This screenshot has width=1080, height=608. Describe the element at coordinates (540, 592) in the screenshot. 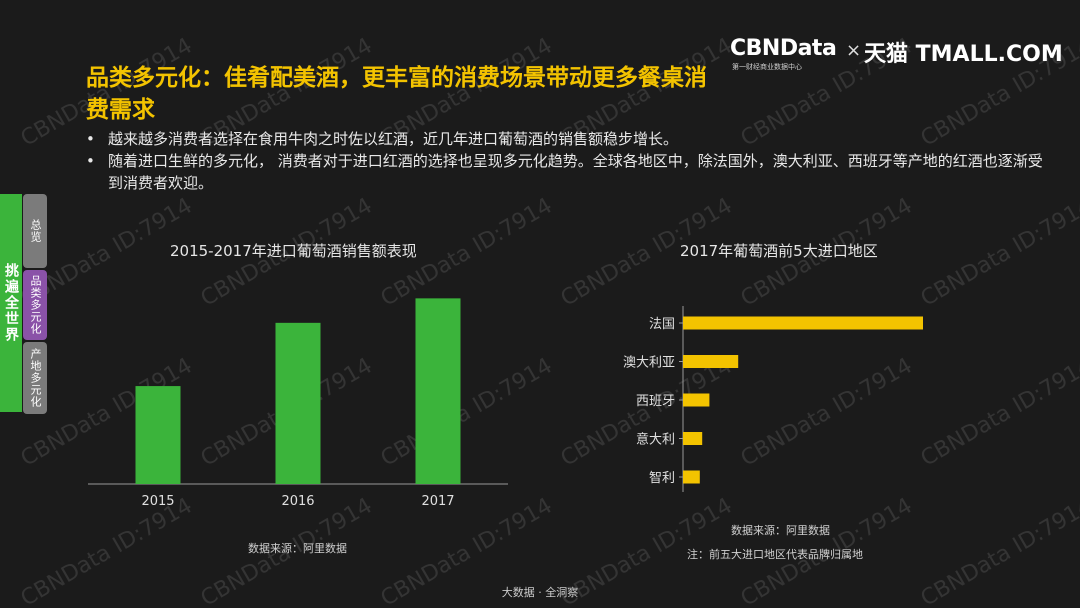

I see `footer-tagline: 大数据 · 全洞察` at that location.